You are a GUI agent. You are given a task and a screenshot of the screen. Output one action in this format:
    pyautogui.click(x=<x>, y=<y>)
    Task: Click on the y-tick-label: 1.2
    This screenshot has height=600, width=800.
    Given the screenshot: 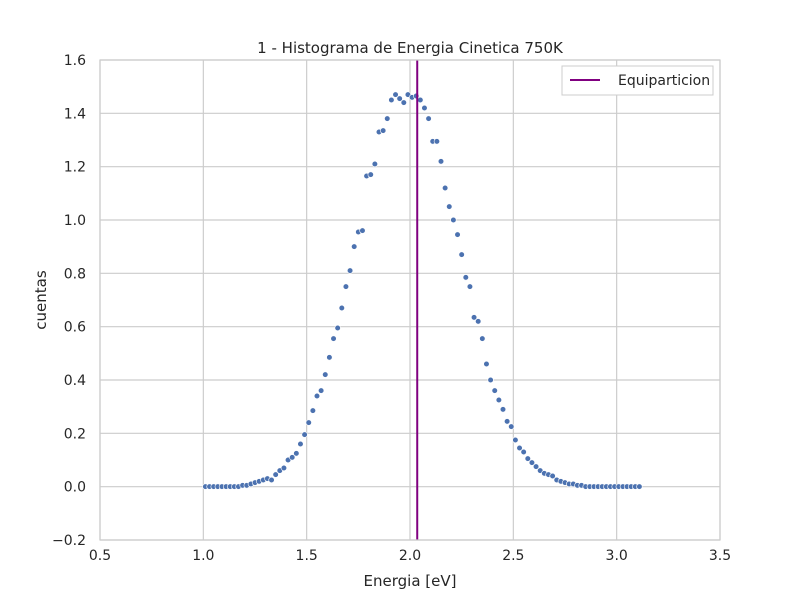 What is the action you would take?
    pyautogui.click(x=75, y=168)
    